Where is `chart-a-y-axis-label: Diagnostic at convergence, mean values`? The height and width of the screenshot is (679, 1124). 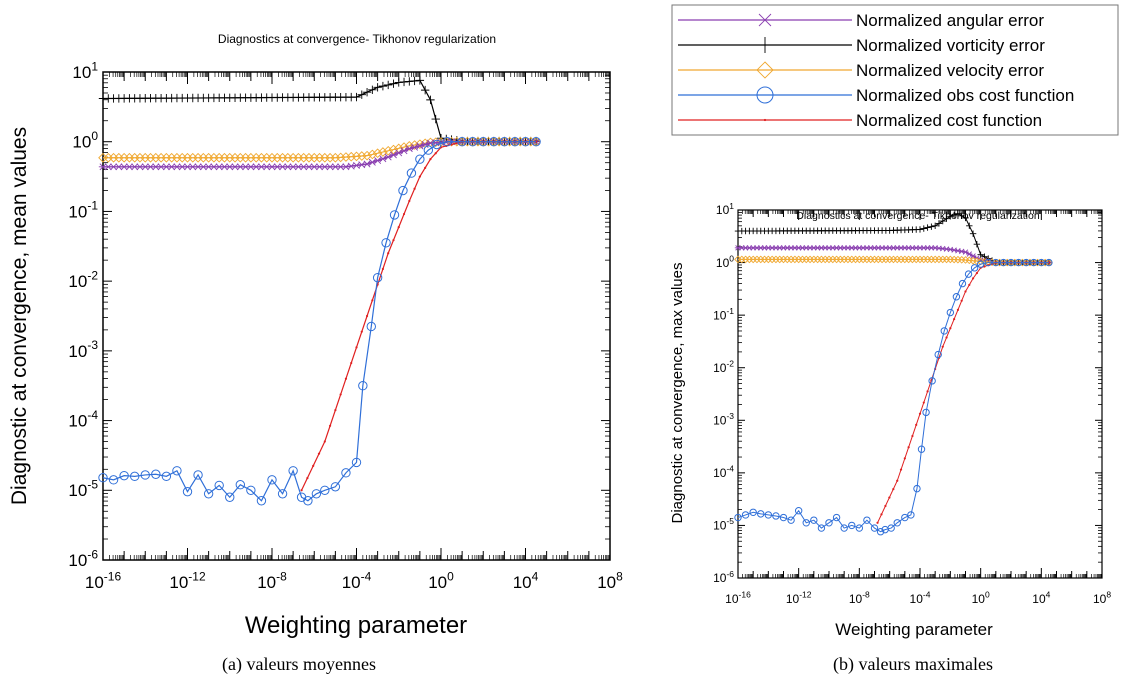 chart-a-y-axis-label: Diagnostic at convergence, mean values is located at coordinates (19, 316).